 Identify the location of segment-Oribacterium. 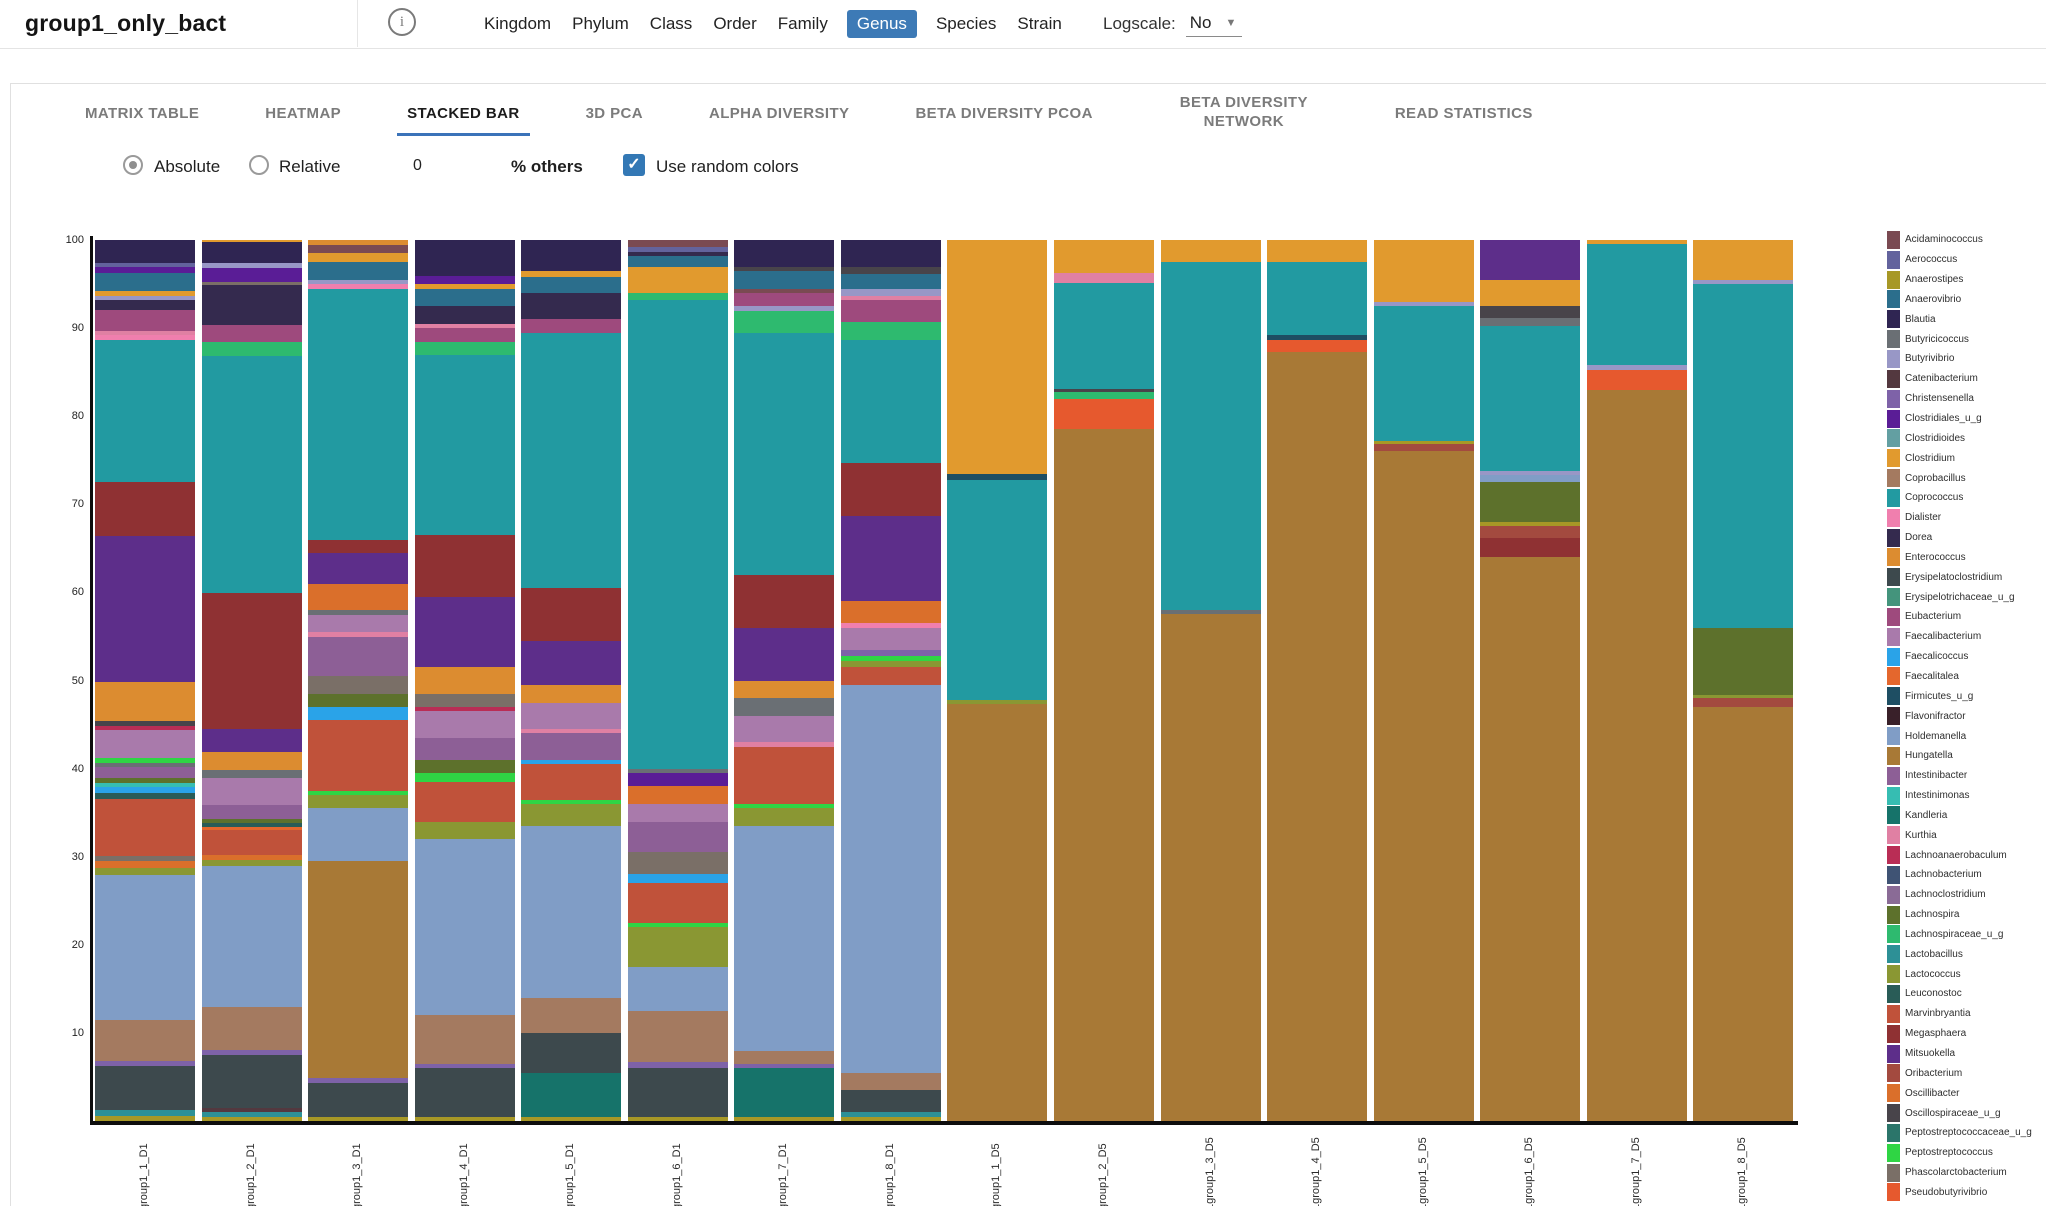
(1530, 532).